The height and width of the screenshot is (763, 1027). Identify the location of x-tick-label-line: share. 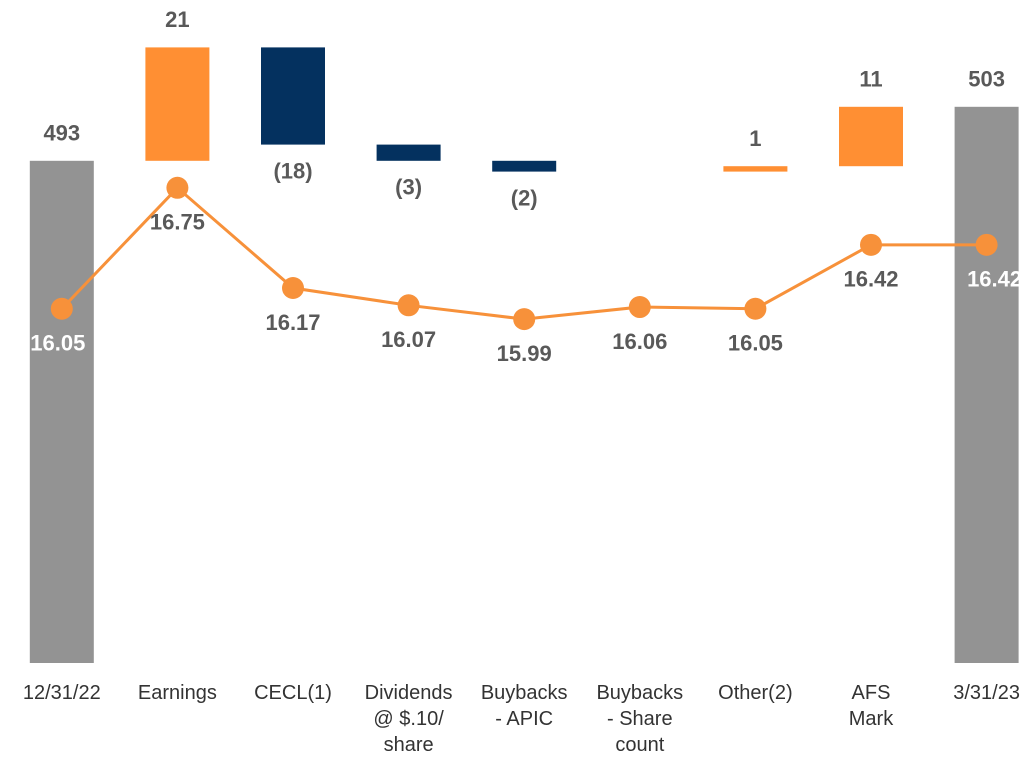
(409, 745).